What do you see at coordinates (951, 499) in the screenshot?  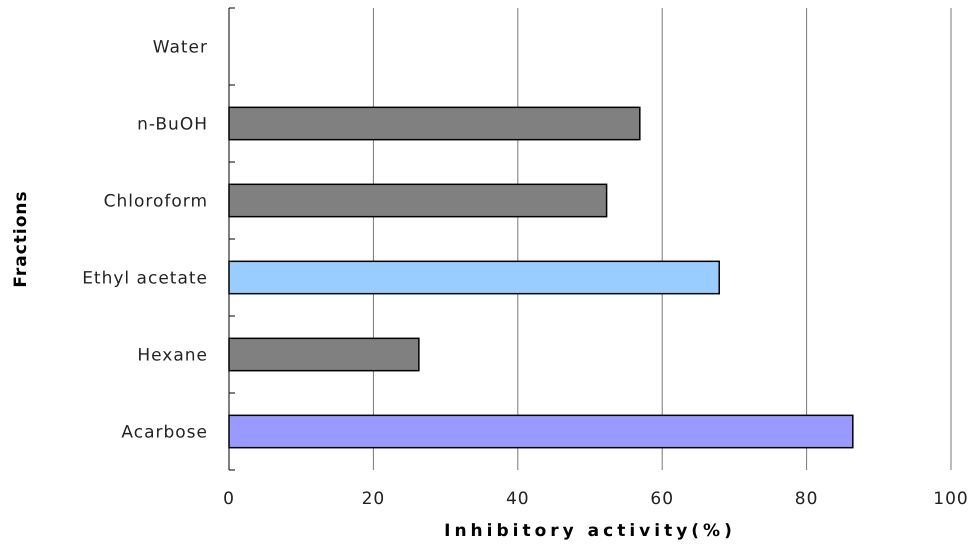 I see `x-tick-label: 100` at bounding box center [951, 499].